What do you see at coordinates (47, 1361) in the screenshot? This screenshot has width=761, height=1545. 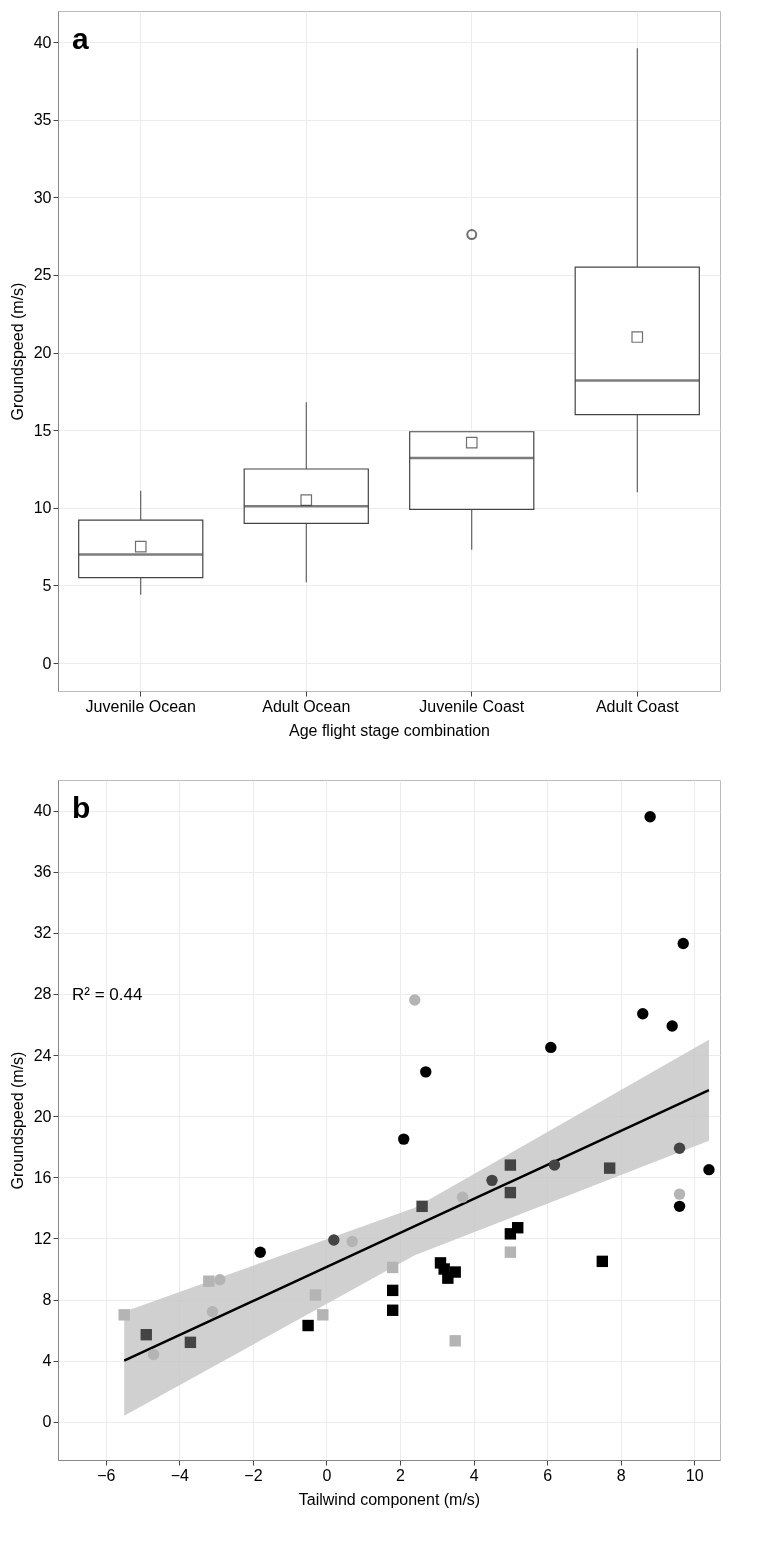 I see `y-tick-label: 4` at bounding box center [47, 1361].